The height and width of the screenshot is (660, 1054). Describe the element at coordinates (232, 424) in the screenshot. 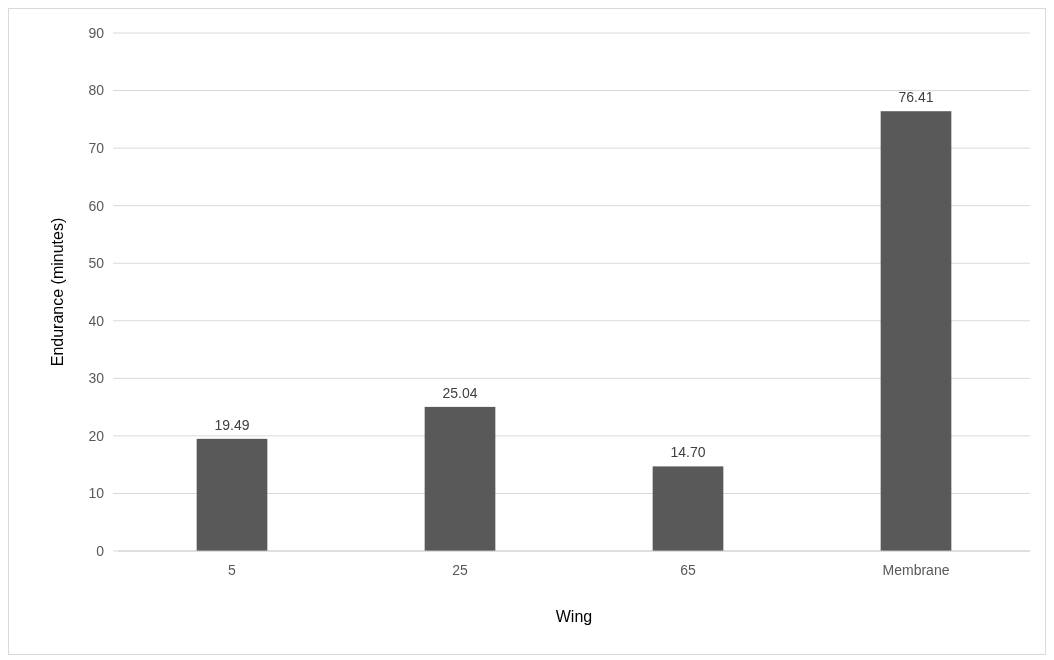

I see `data-label: 19.49` at that location.